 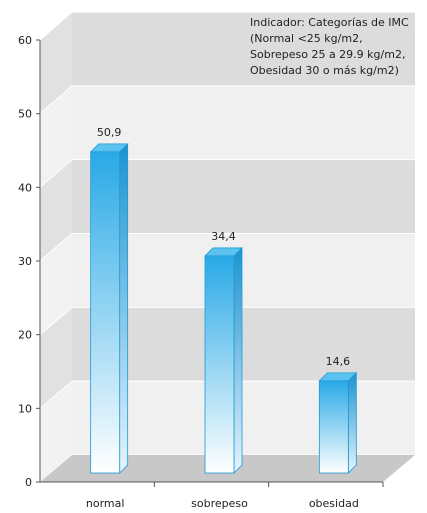 I want to click on annotation-line-1: Indicador: Categorías de IMC, so click(x=329, y=22).